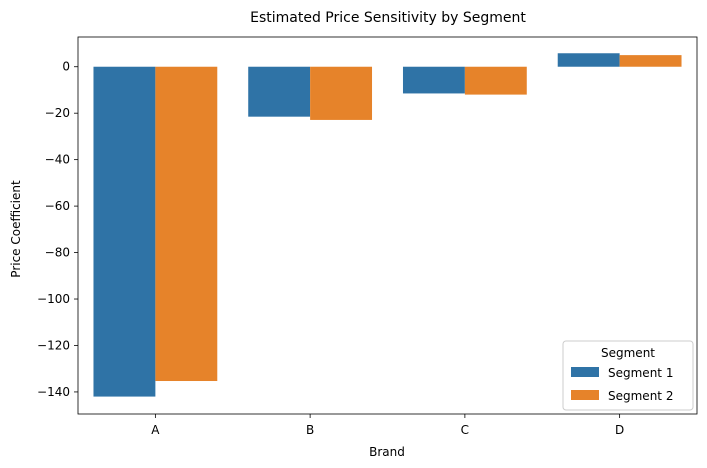  Describe the element at coordinates (57, 113) in the screenshot. I see `y-tick-label: −20` at that location.